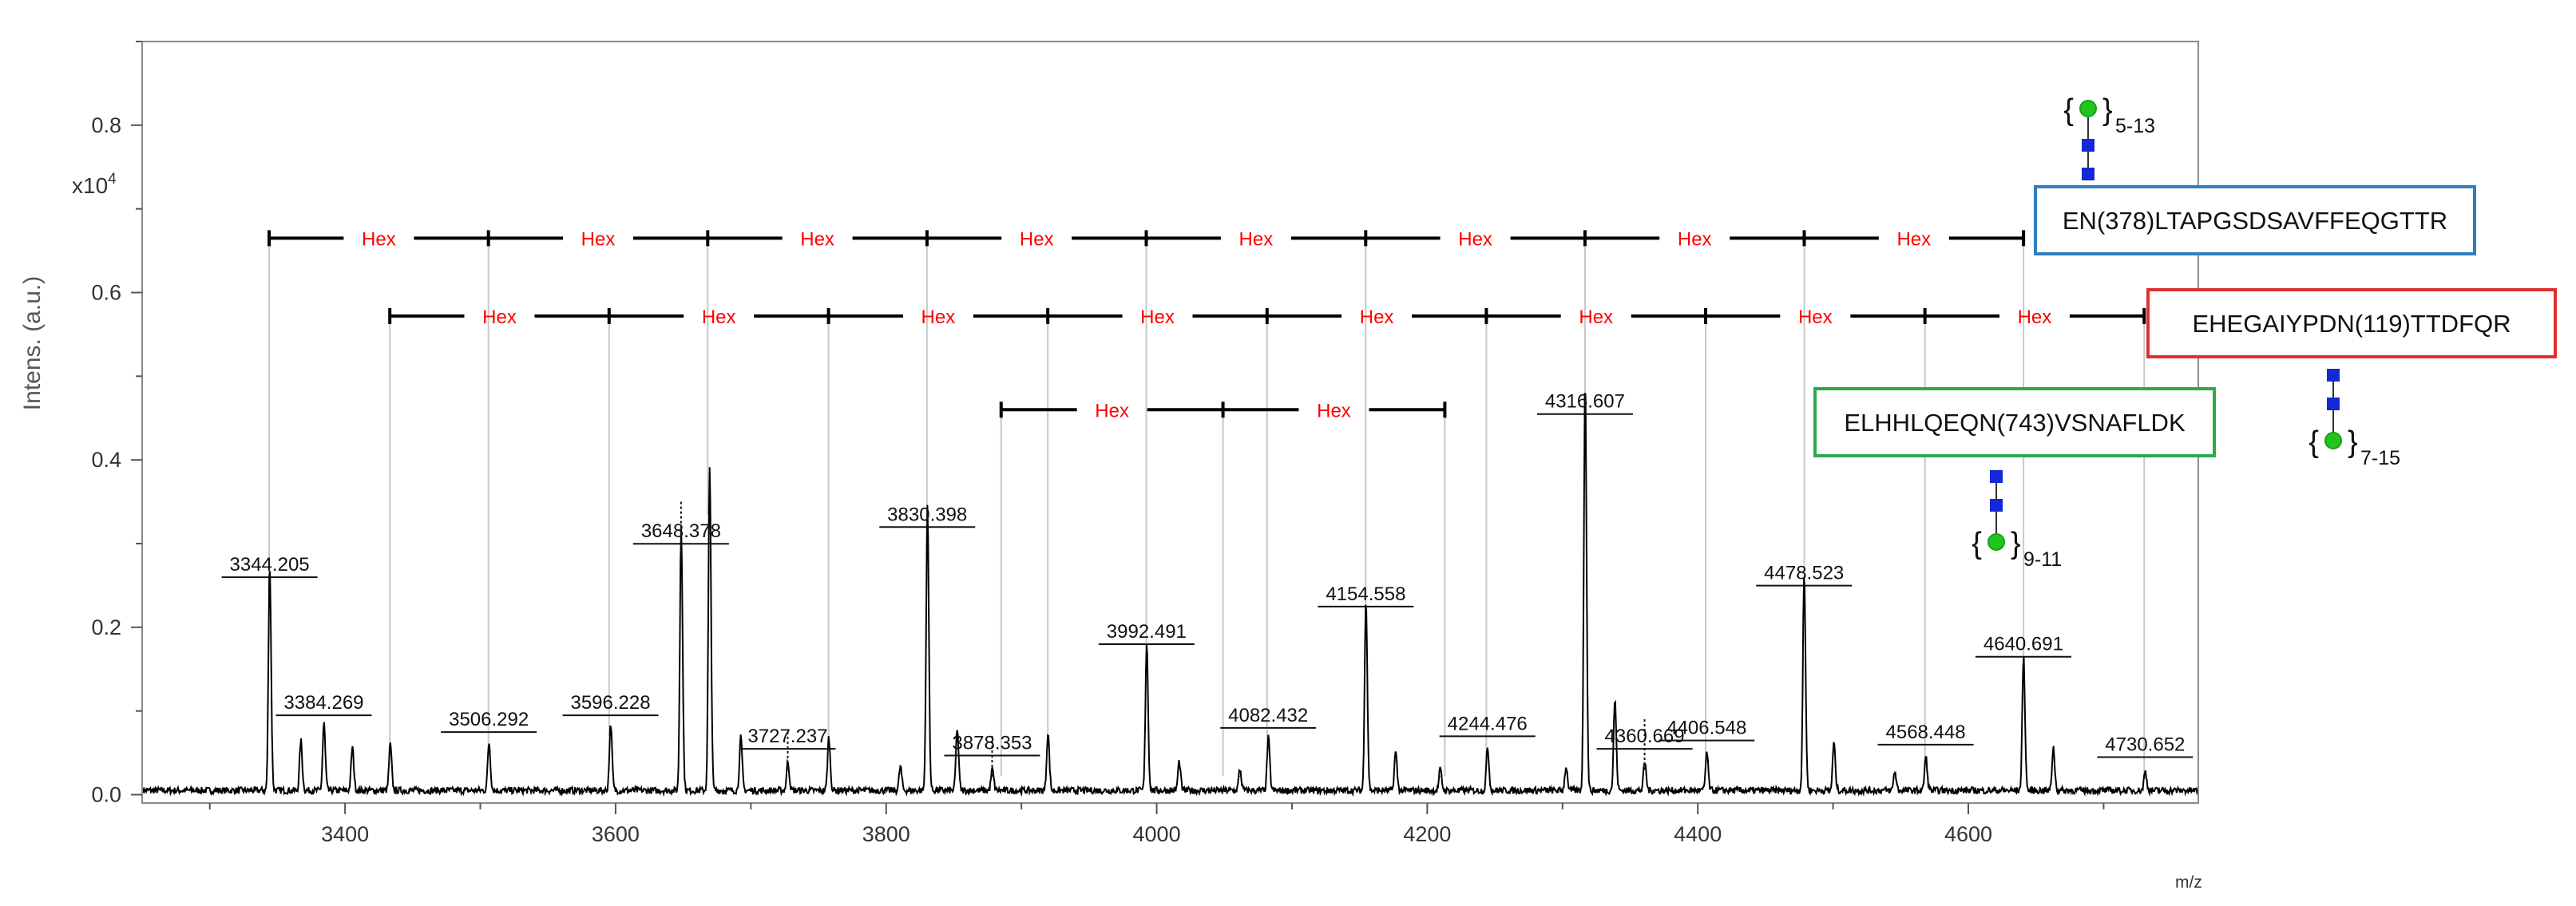  Describe the element at coordinates (886, 834) in the screenshot. I see `x-tick-label: 3800` at that location.